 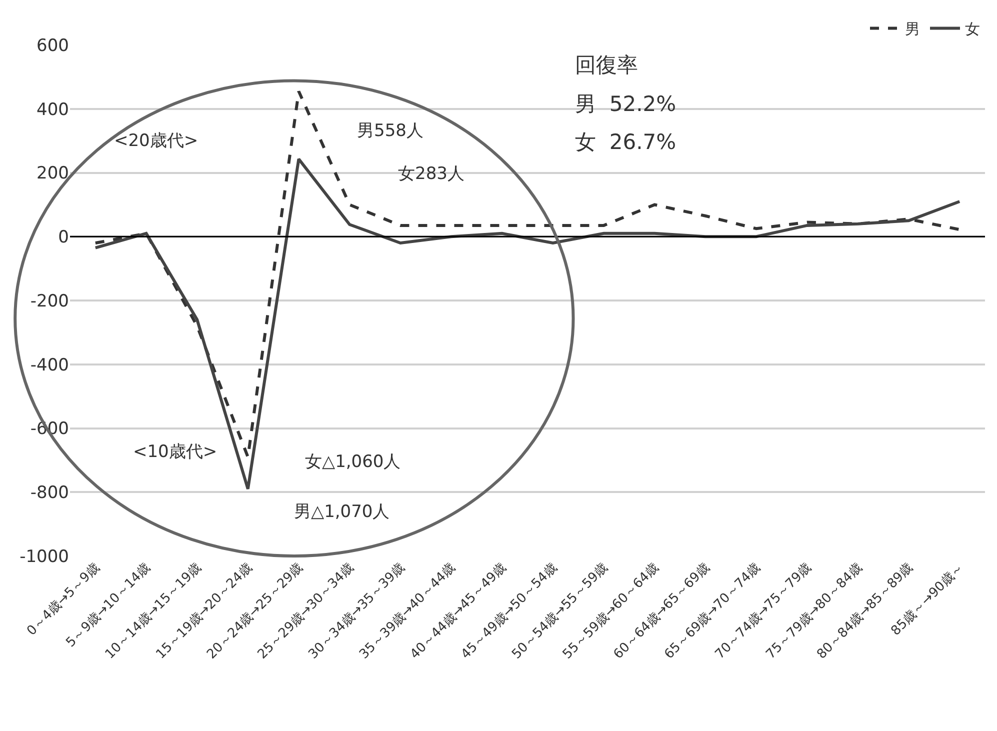 I want to click on annotation: 女△1,060人, so click(x=353, y=462).